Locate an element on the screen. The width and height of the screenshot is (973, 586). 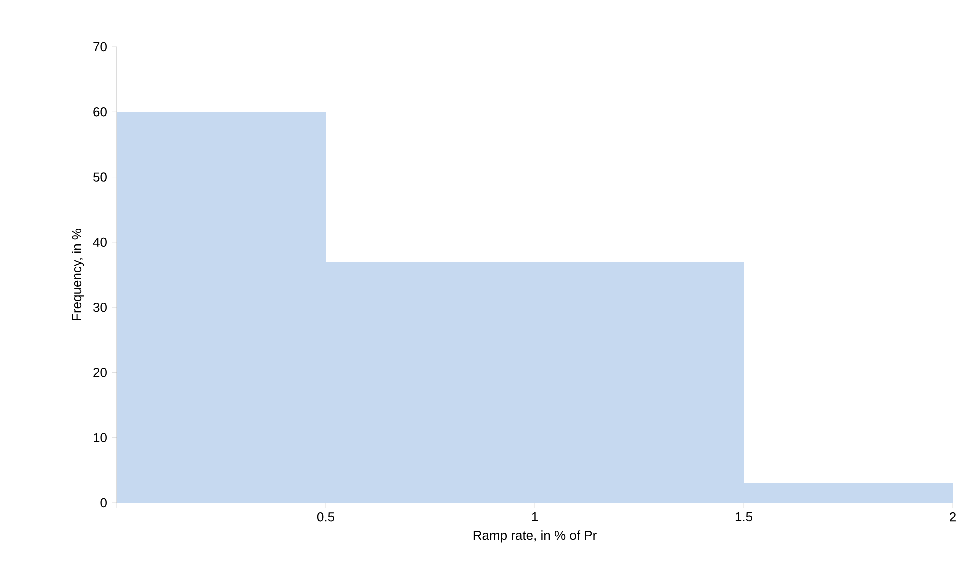
y-axis-title: Frequency, in % is located at coordinates (78, 274).